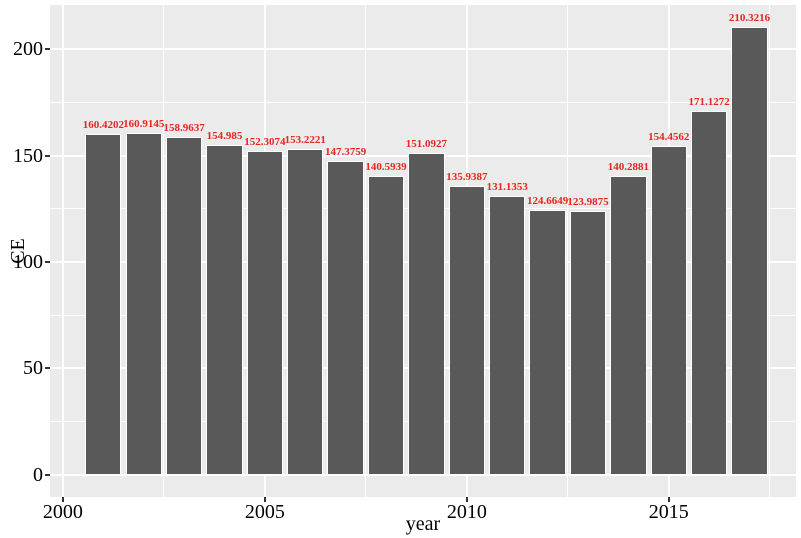 This screenshot has width=801, height=538. I want to click on bar-value-label: 131.1353, so click(507, 186).